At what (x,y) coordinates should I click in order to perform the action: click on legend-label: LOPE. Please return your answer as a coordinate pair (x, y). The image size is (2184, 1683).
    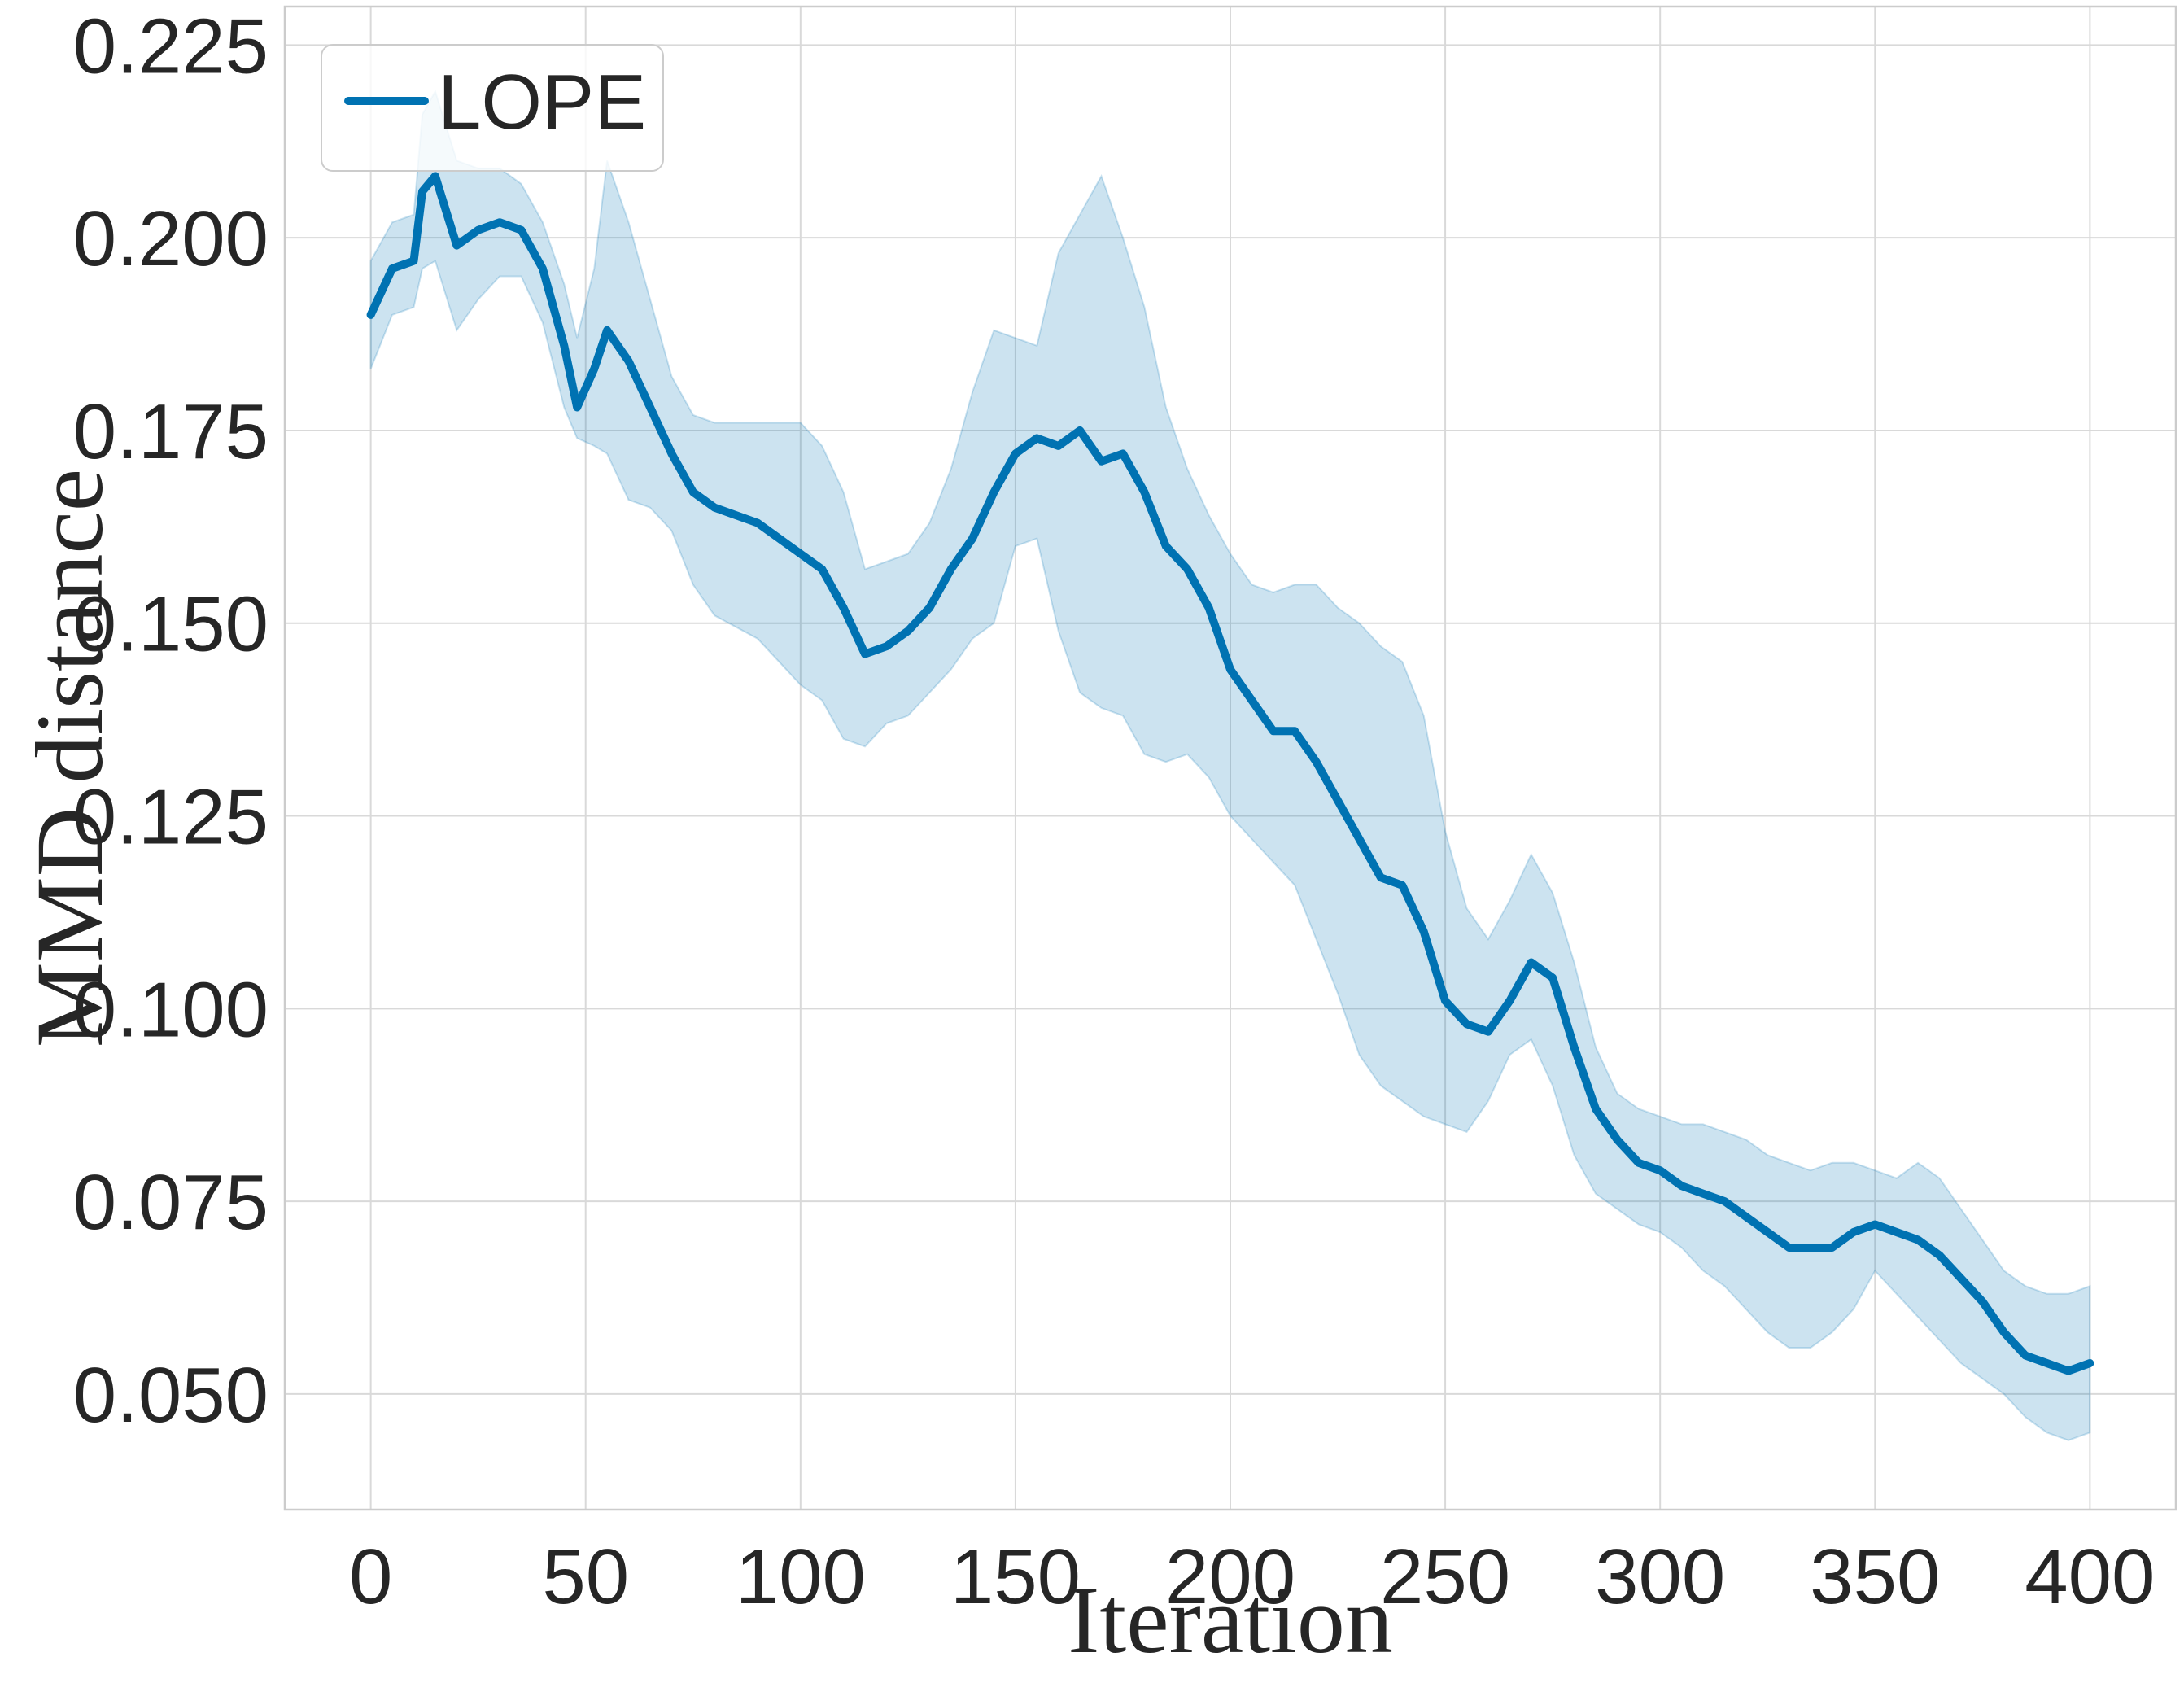
    Looking at the image, I should click on (542, 103).